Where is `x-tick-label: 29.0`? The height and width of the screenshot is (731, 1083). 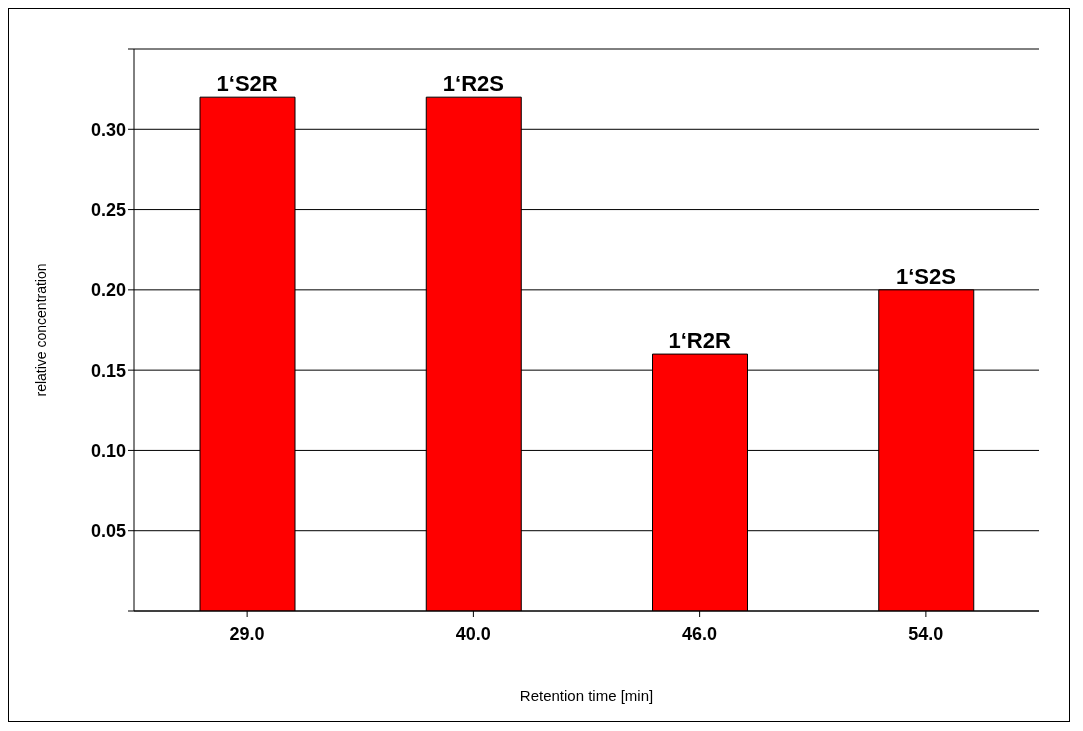 x-tick-label: 29.0 is located at coordinates (247, 633).